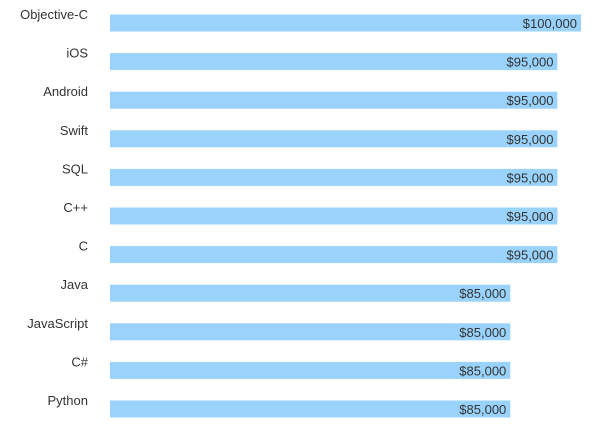  I want to click on value-label-objective-c: $100,000, so click(550, 23).